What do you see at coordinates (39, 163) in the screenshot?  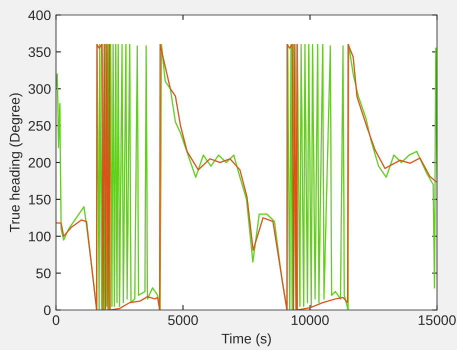 I see `y-tick-label: 200` at bounding box center [39, 163].